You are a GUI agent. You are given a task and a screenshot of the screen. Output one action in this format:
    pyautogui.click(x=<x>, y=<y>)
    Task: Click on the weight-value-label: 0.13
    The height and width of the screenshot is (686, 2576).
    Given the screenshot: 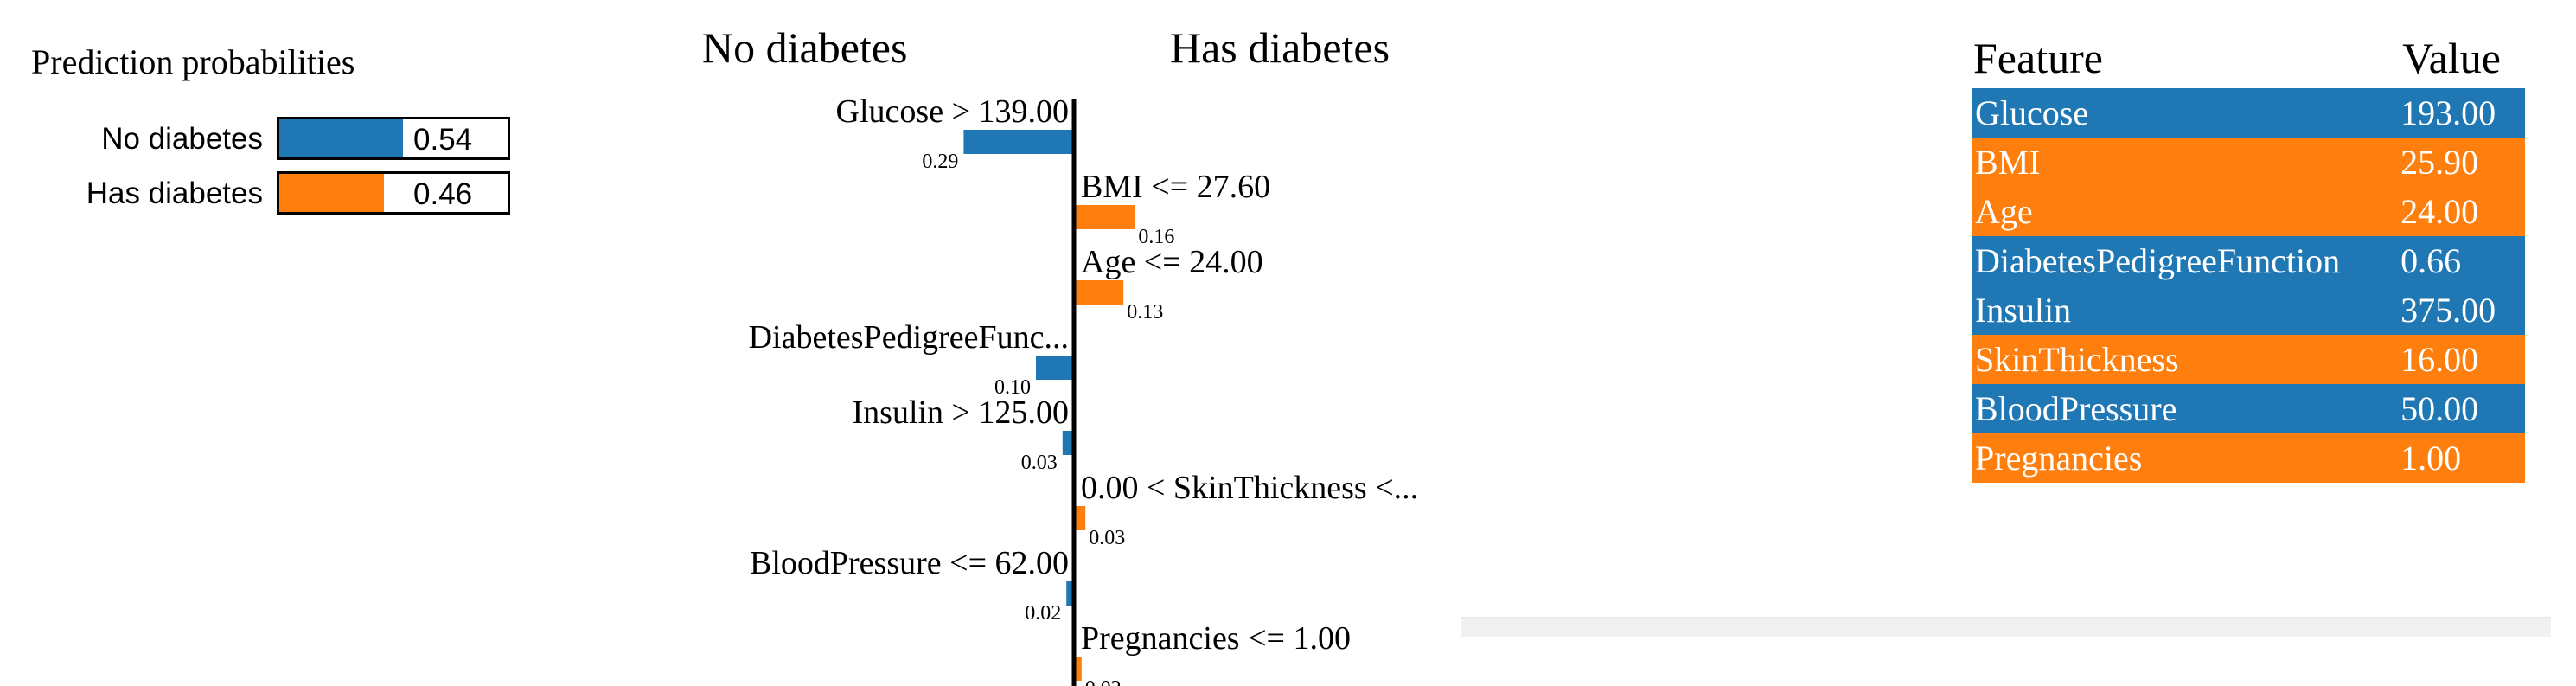 What is the action you would take?
    pyautogui.click(x=1145, y=312)
    